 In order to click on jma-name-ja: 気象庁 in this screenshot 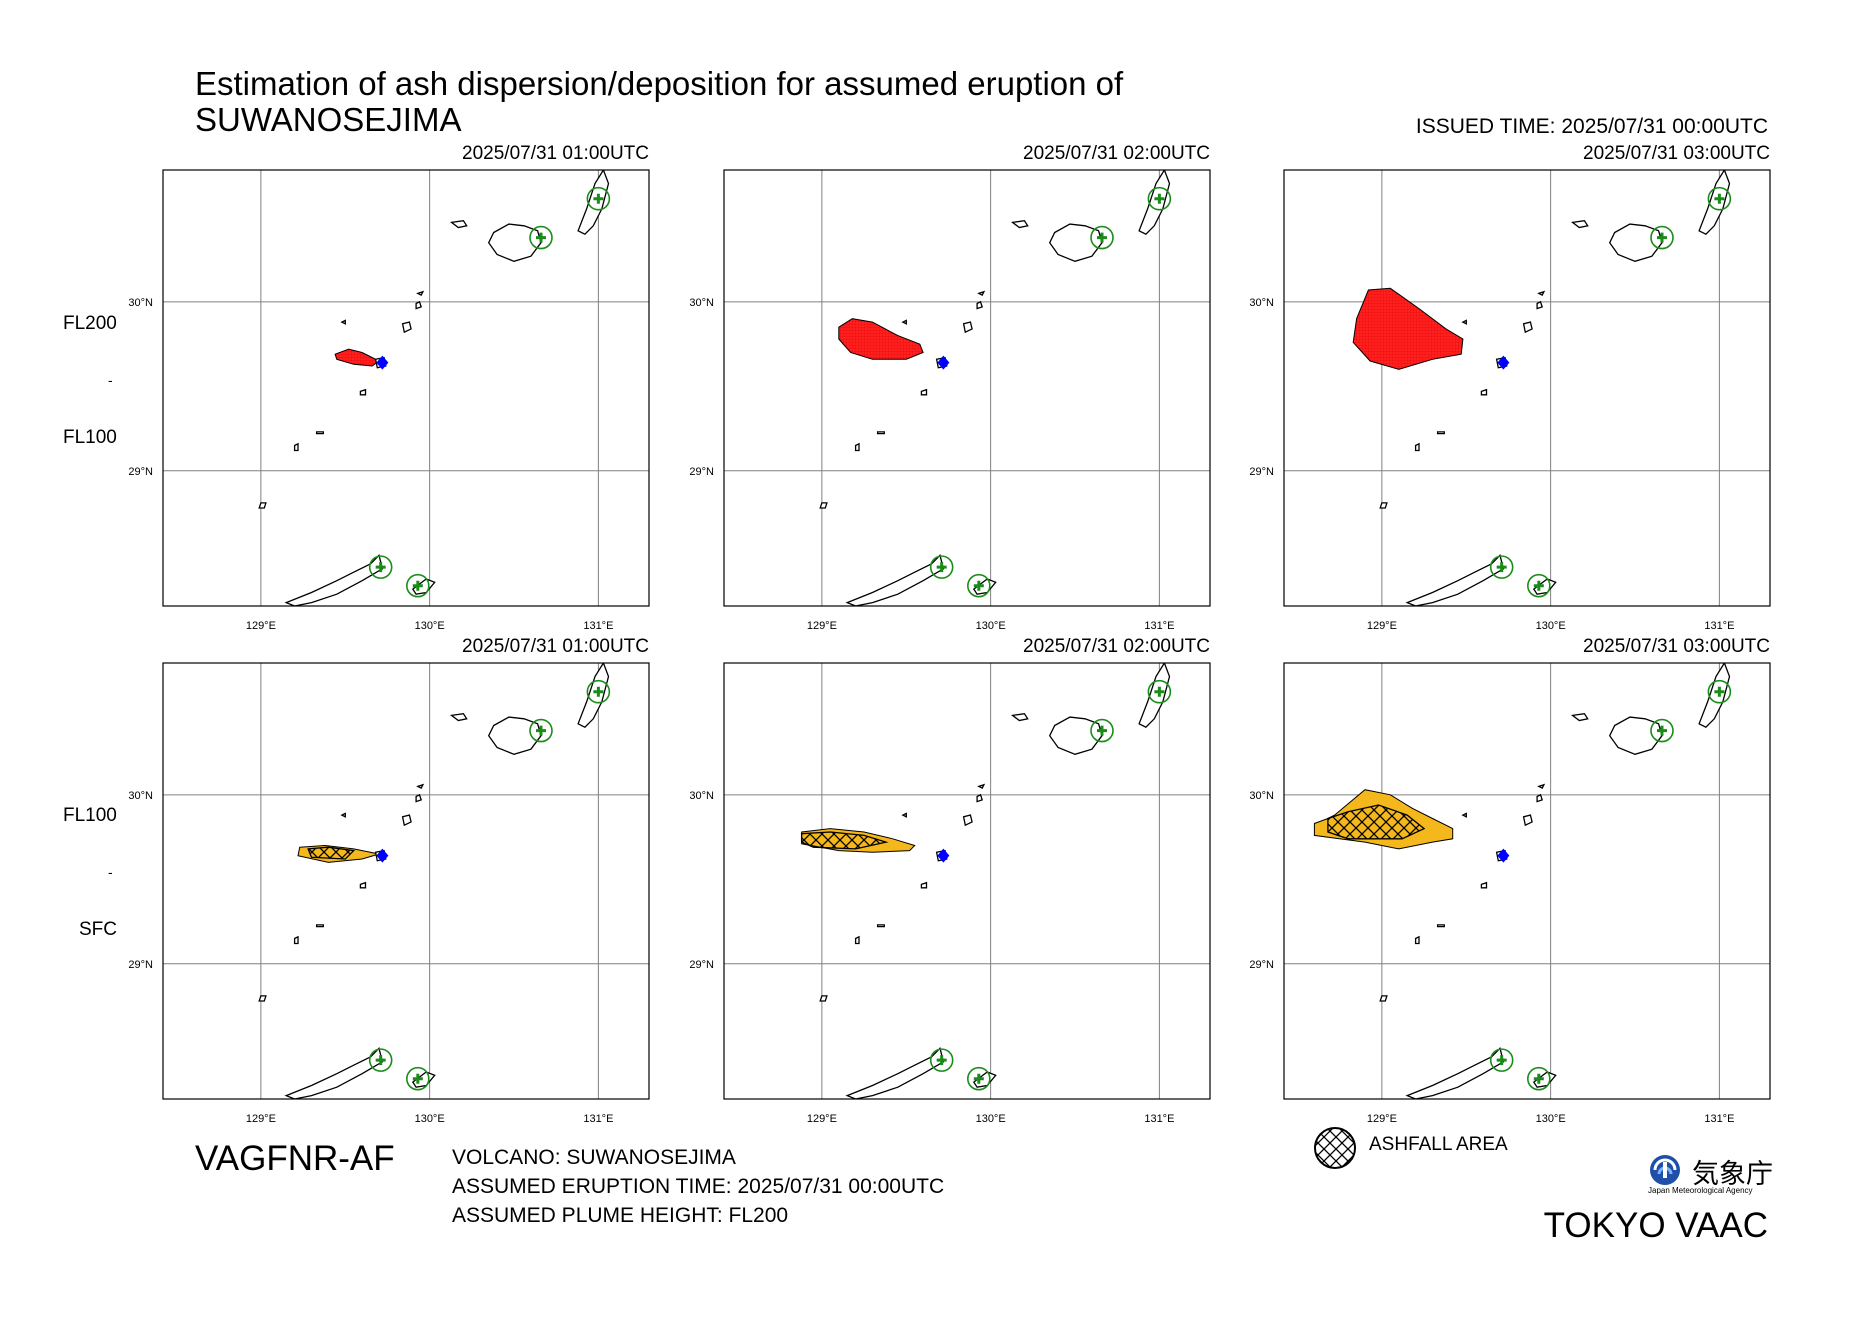, I will do `click(1732, 1174)`.